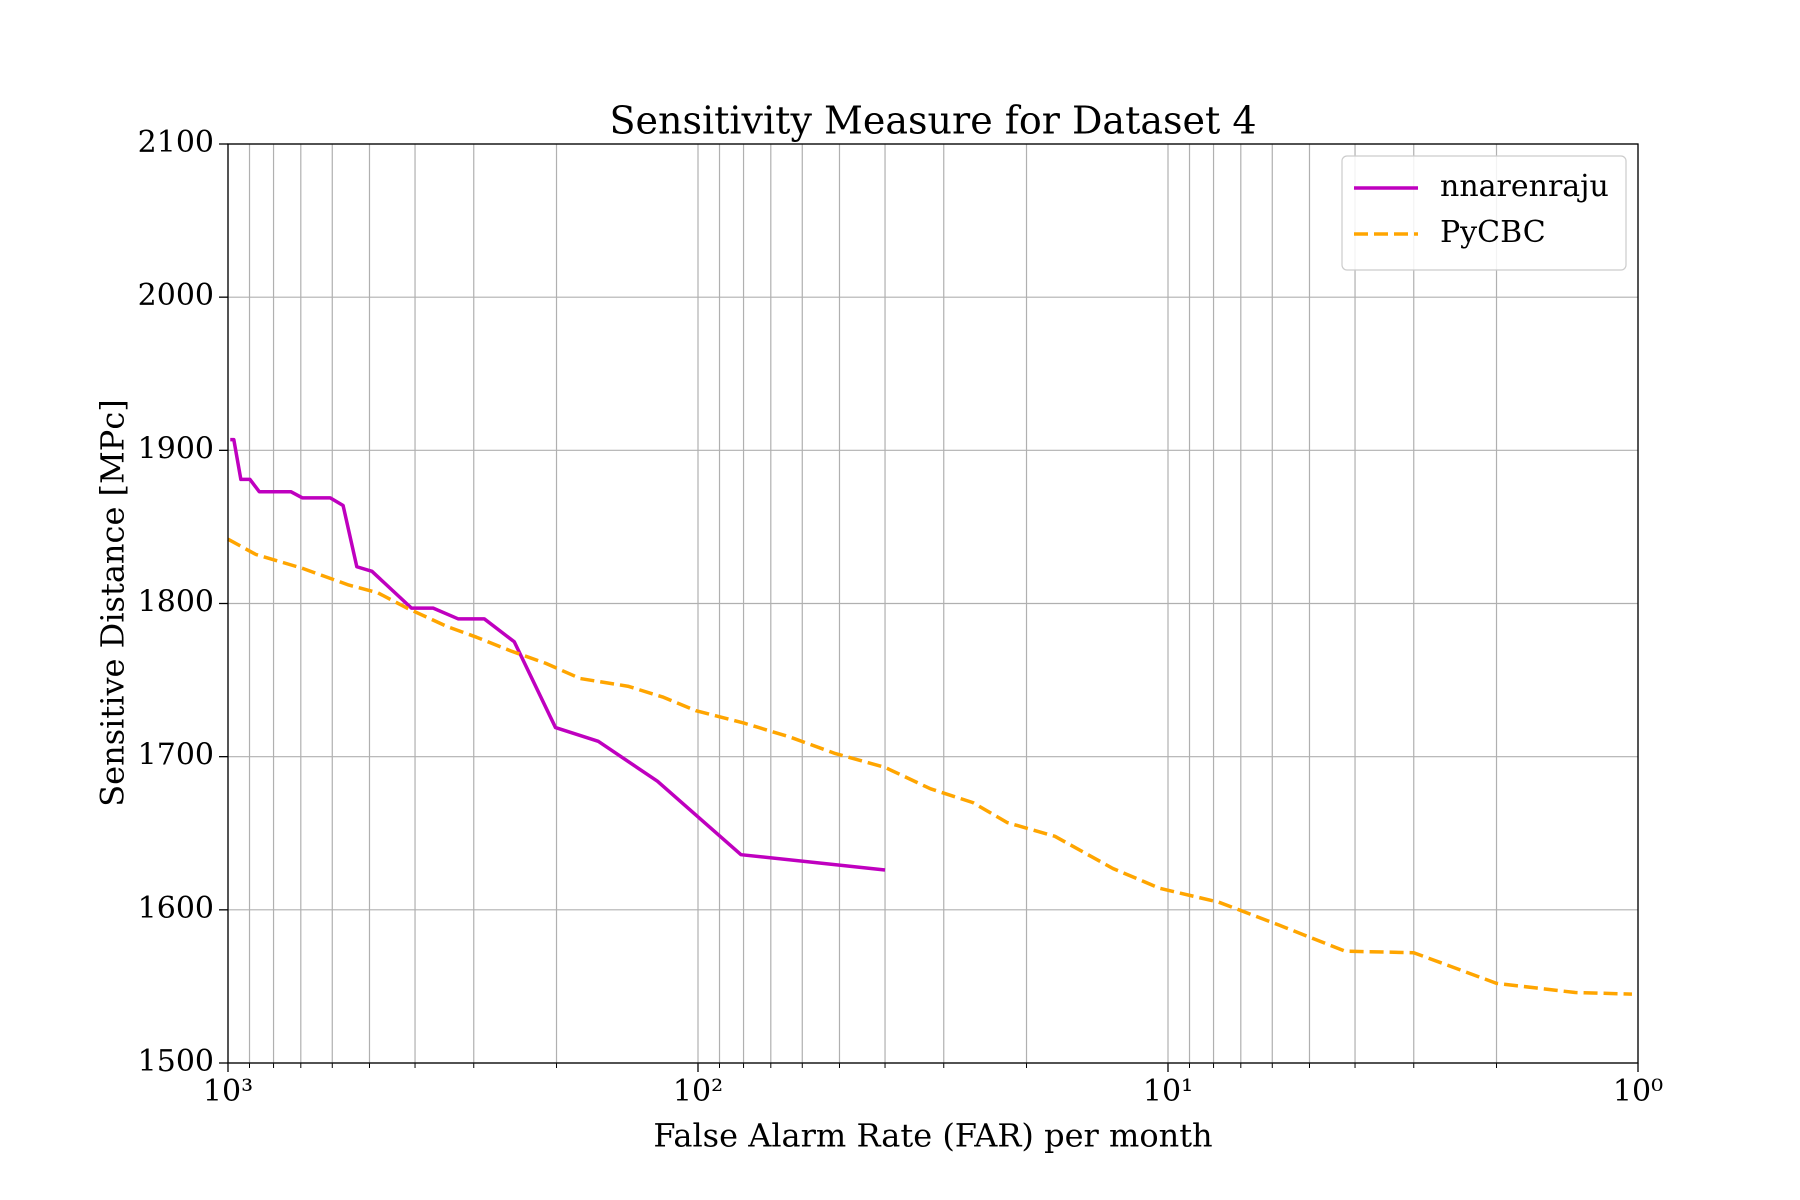 This screenshot has height=1200, width=1800. What do you see at coordinates (1493, 232) in the screenshot?
I see `legend-label: PyCBC` at bounding box center [1493, 232].